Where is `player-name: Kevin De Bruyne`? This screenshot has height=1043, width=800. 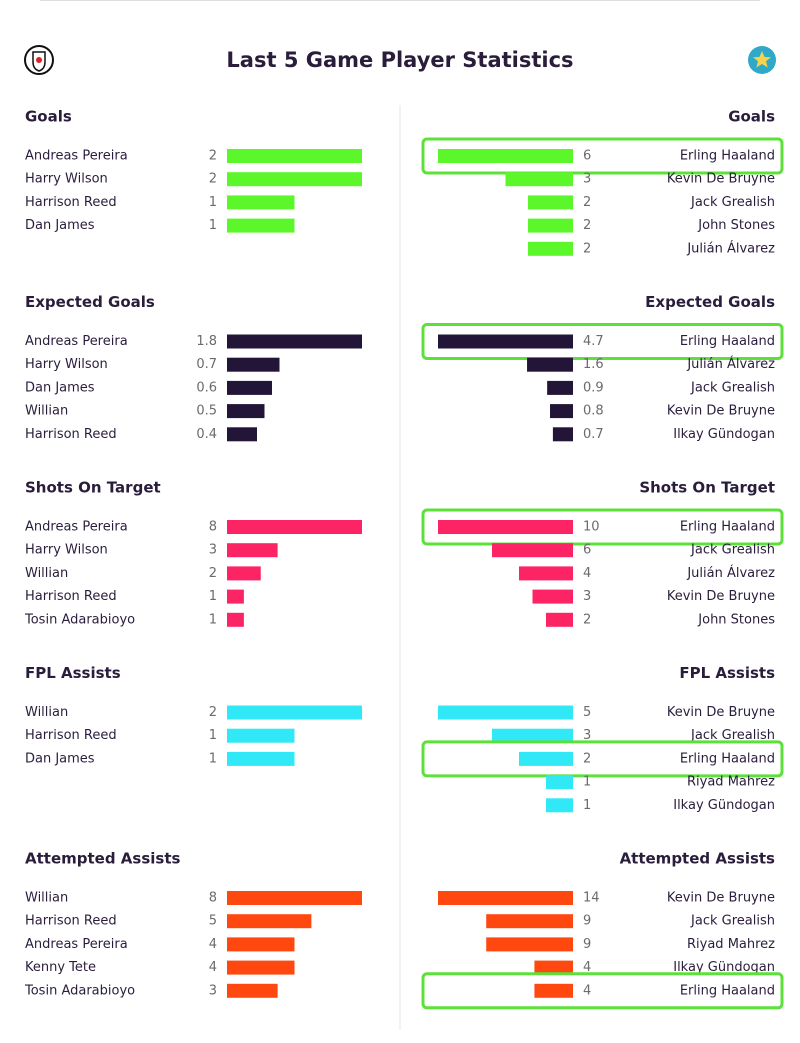
player-name: Kevin De Bruyne is located at coordinates (721, 898).